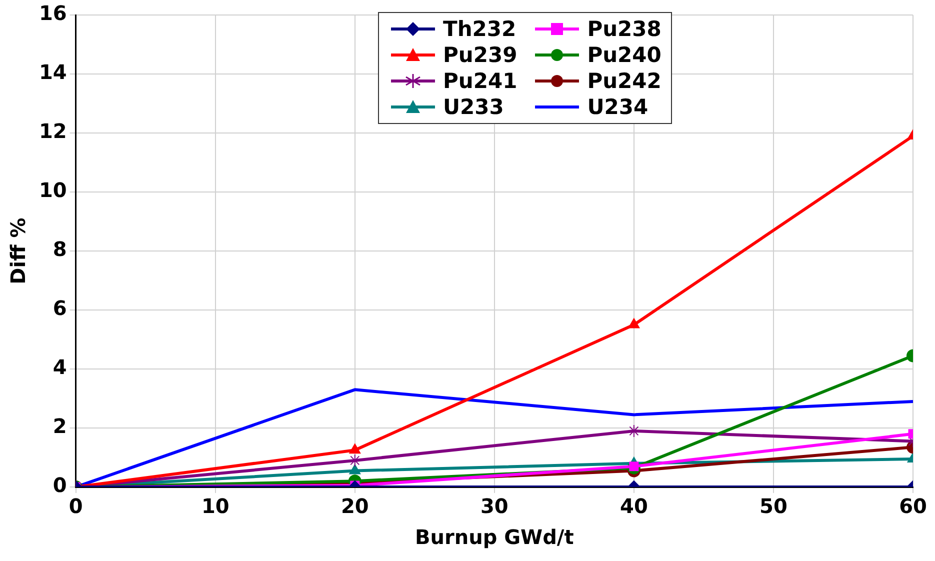  What do you see at coordinates (59, 426) in the screenshot?
I see `y-tick-label: 2` at bounding box center [59, 426].